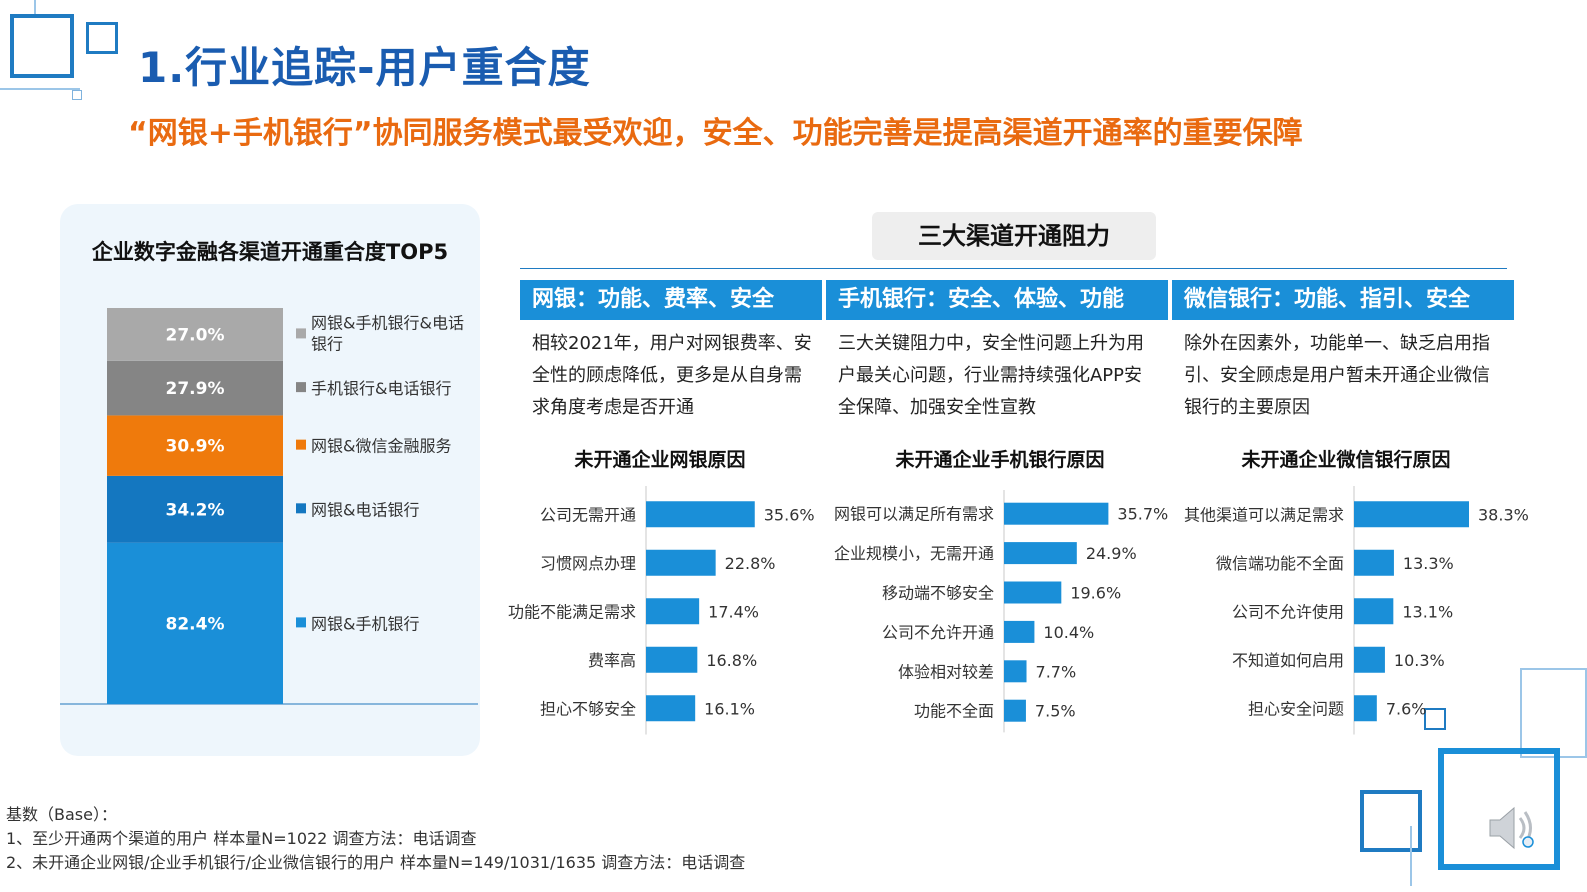 This screenshot has width=1587, height=892. Describe the element at coordinates (270, 252) in the screenshot. I see `left-chart-title: 企业数字金融各渠道开通重合度TOP5` at that location.